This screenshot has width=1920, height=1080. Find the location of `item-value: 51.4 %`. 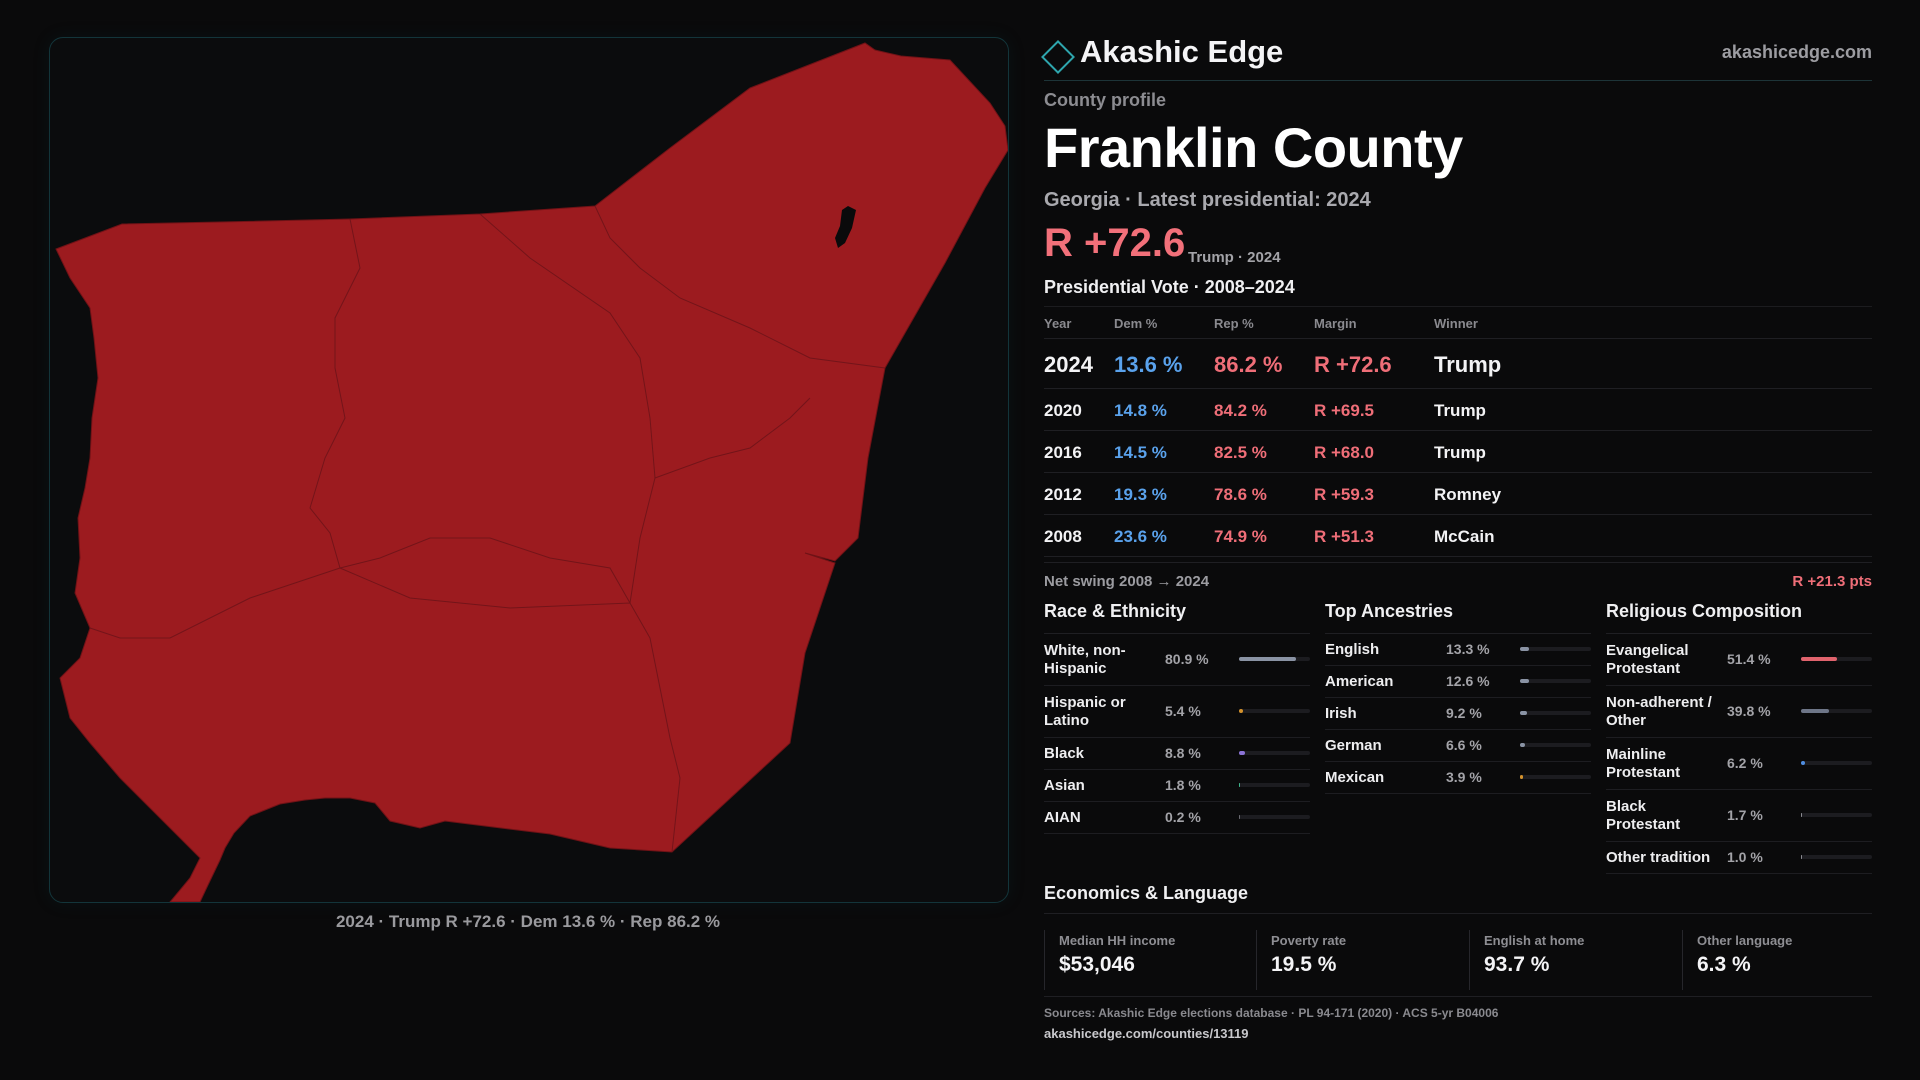

item-value: 51.4 % is located at coordinates (1749, 659).